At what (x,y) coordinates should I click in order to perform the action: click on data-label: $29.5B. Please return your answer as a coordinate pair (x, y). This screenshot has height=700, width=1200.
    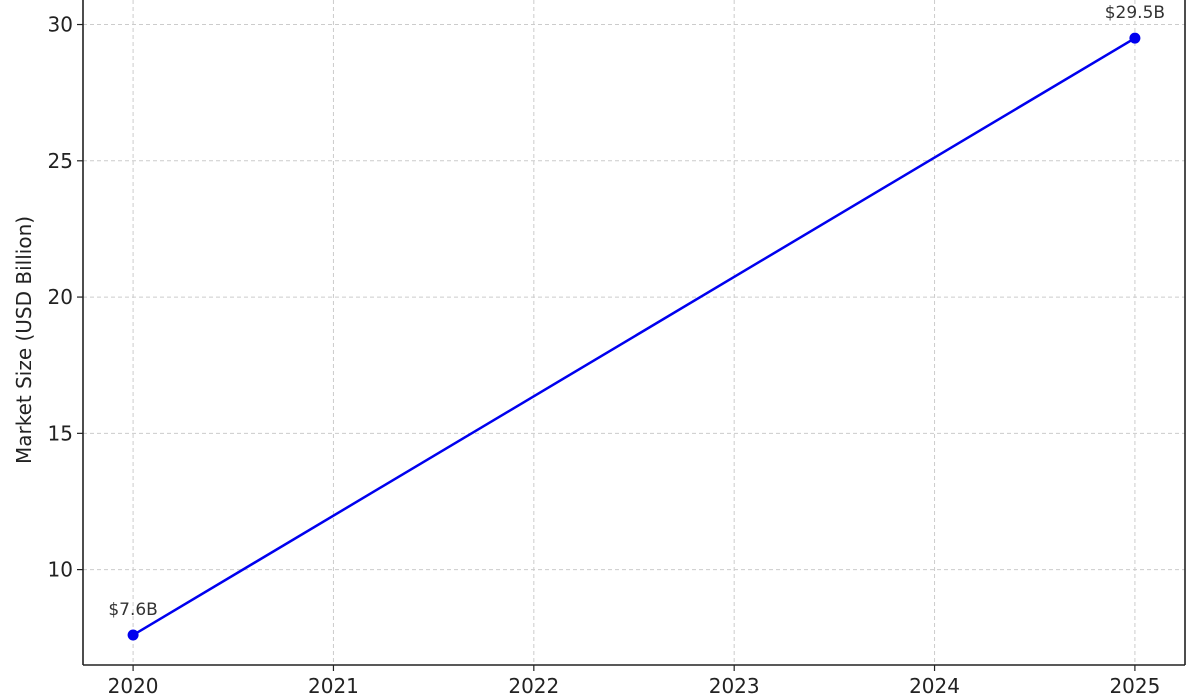
    Looking at the image, I should click on (1135, 13).